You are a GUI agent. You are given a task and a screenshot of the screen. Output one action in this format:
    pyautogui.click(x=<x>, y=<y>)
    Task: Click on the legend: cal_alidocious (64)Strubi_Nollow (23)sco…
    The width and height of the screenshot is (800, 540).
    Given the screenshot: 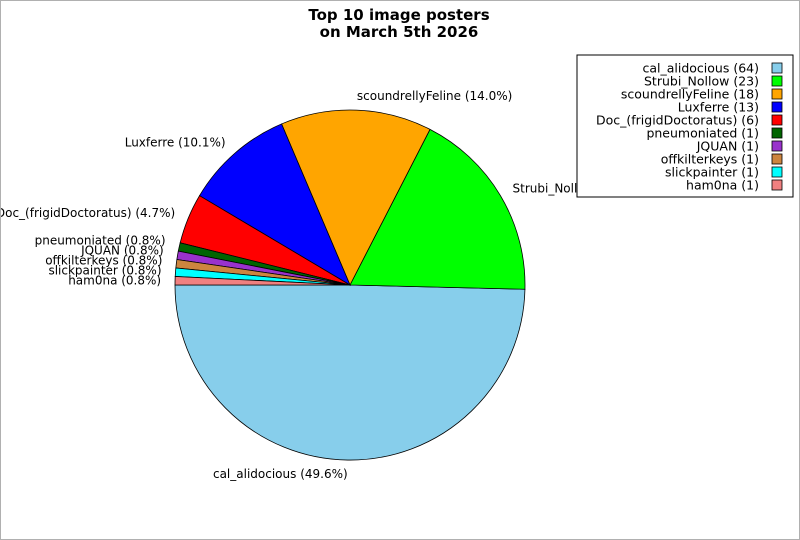 What is the action you would take?
    pyautogui.click(x=685, y=126)
    